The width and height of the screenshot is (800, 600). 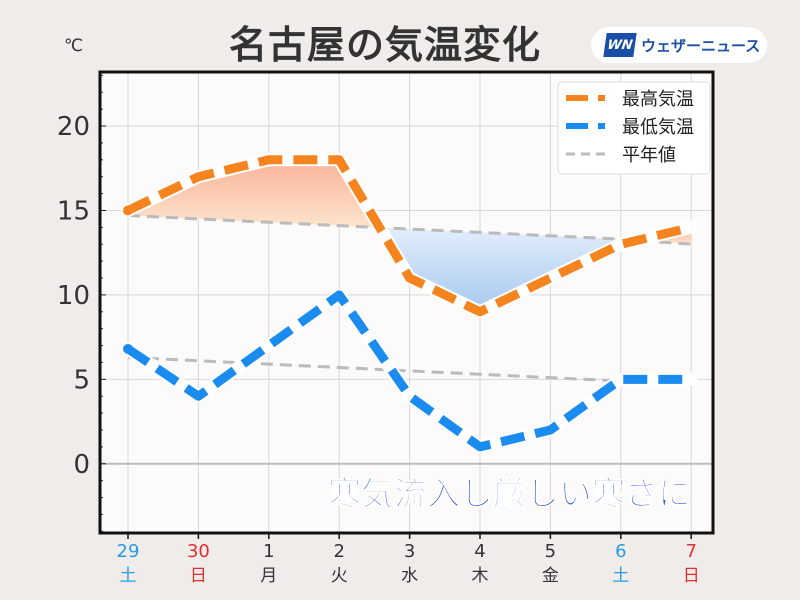 I want to click on y-tick-label: 15, so click(x=73, y=211).